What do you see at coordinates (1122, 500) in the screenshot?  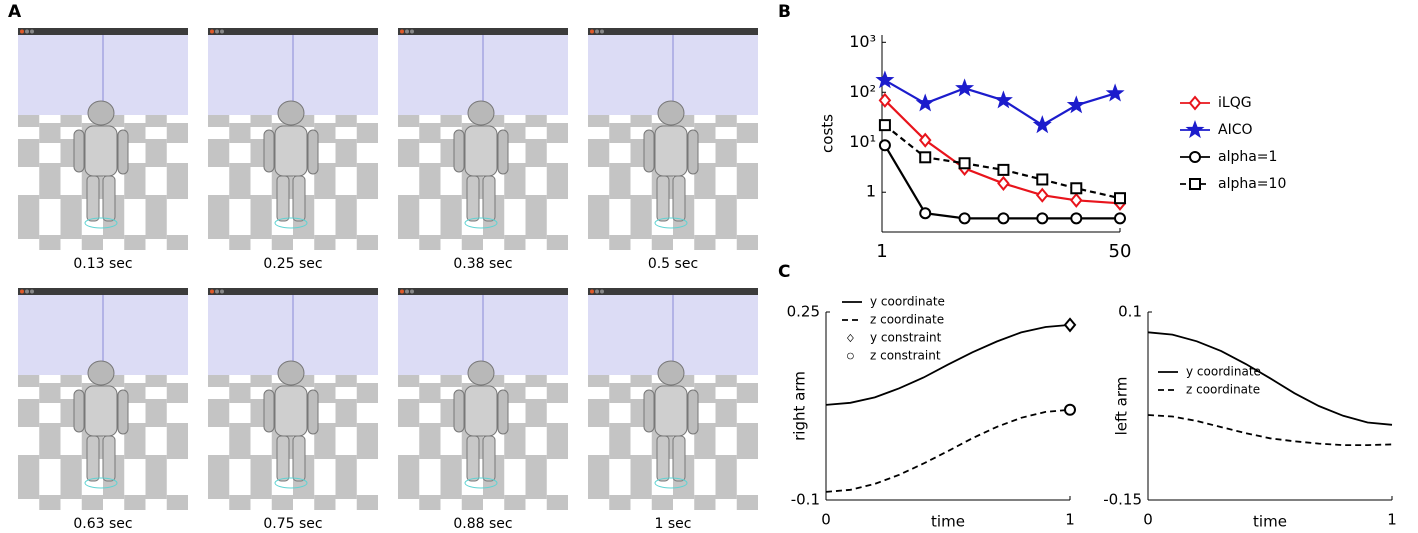 I see `y-tick-label: -0.15` at bounding box center [1122, 500].